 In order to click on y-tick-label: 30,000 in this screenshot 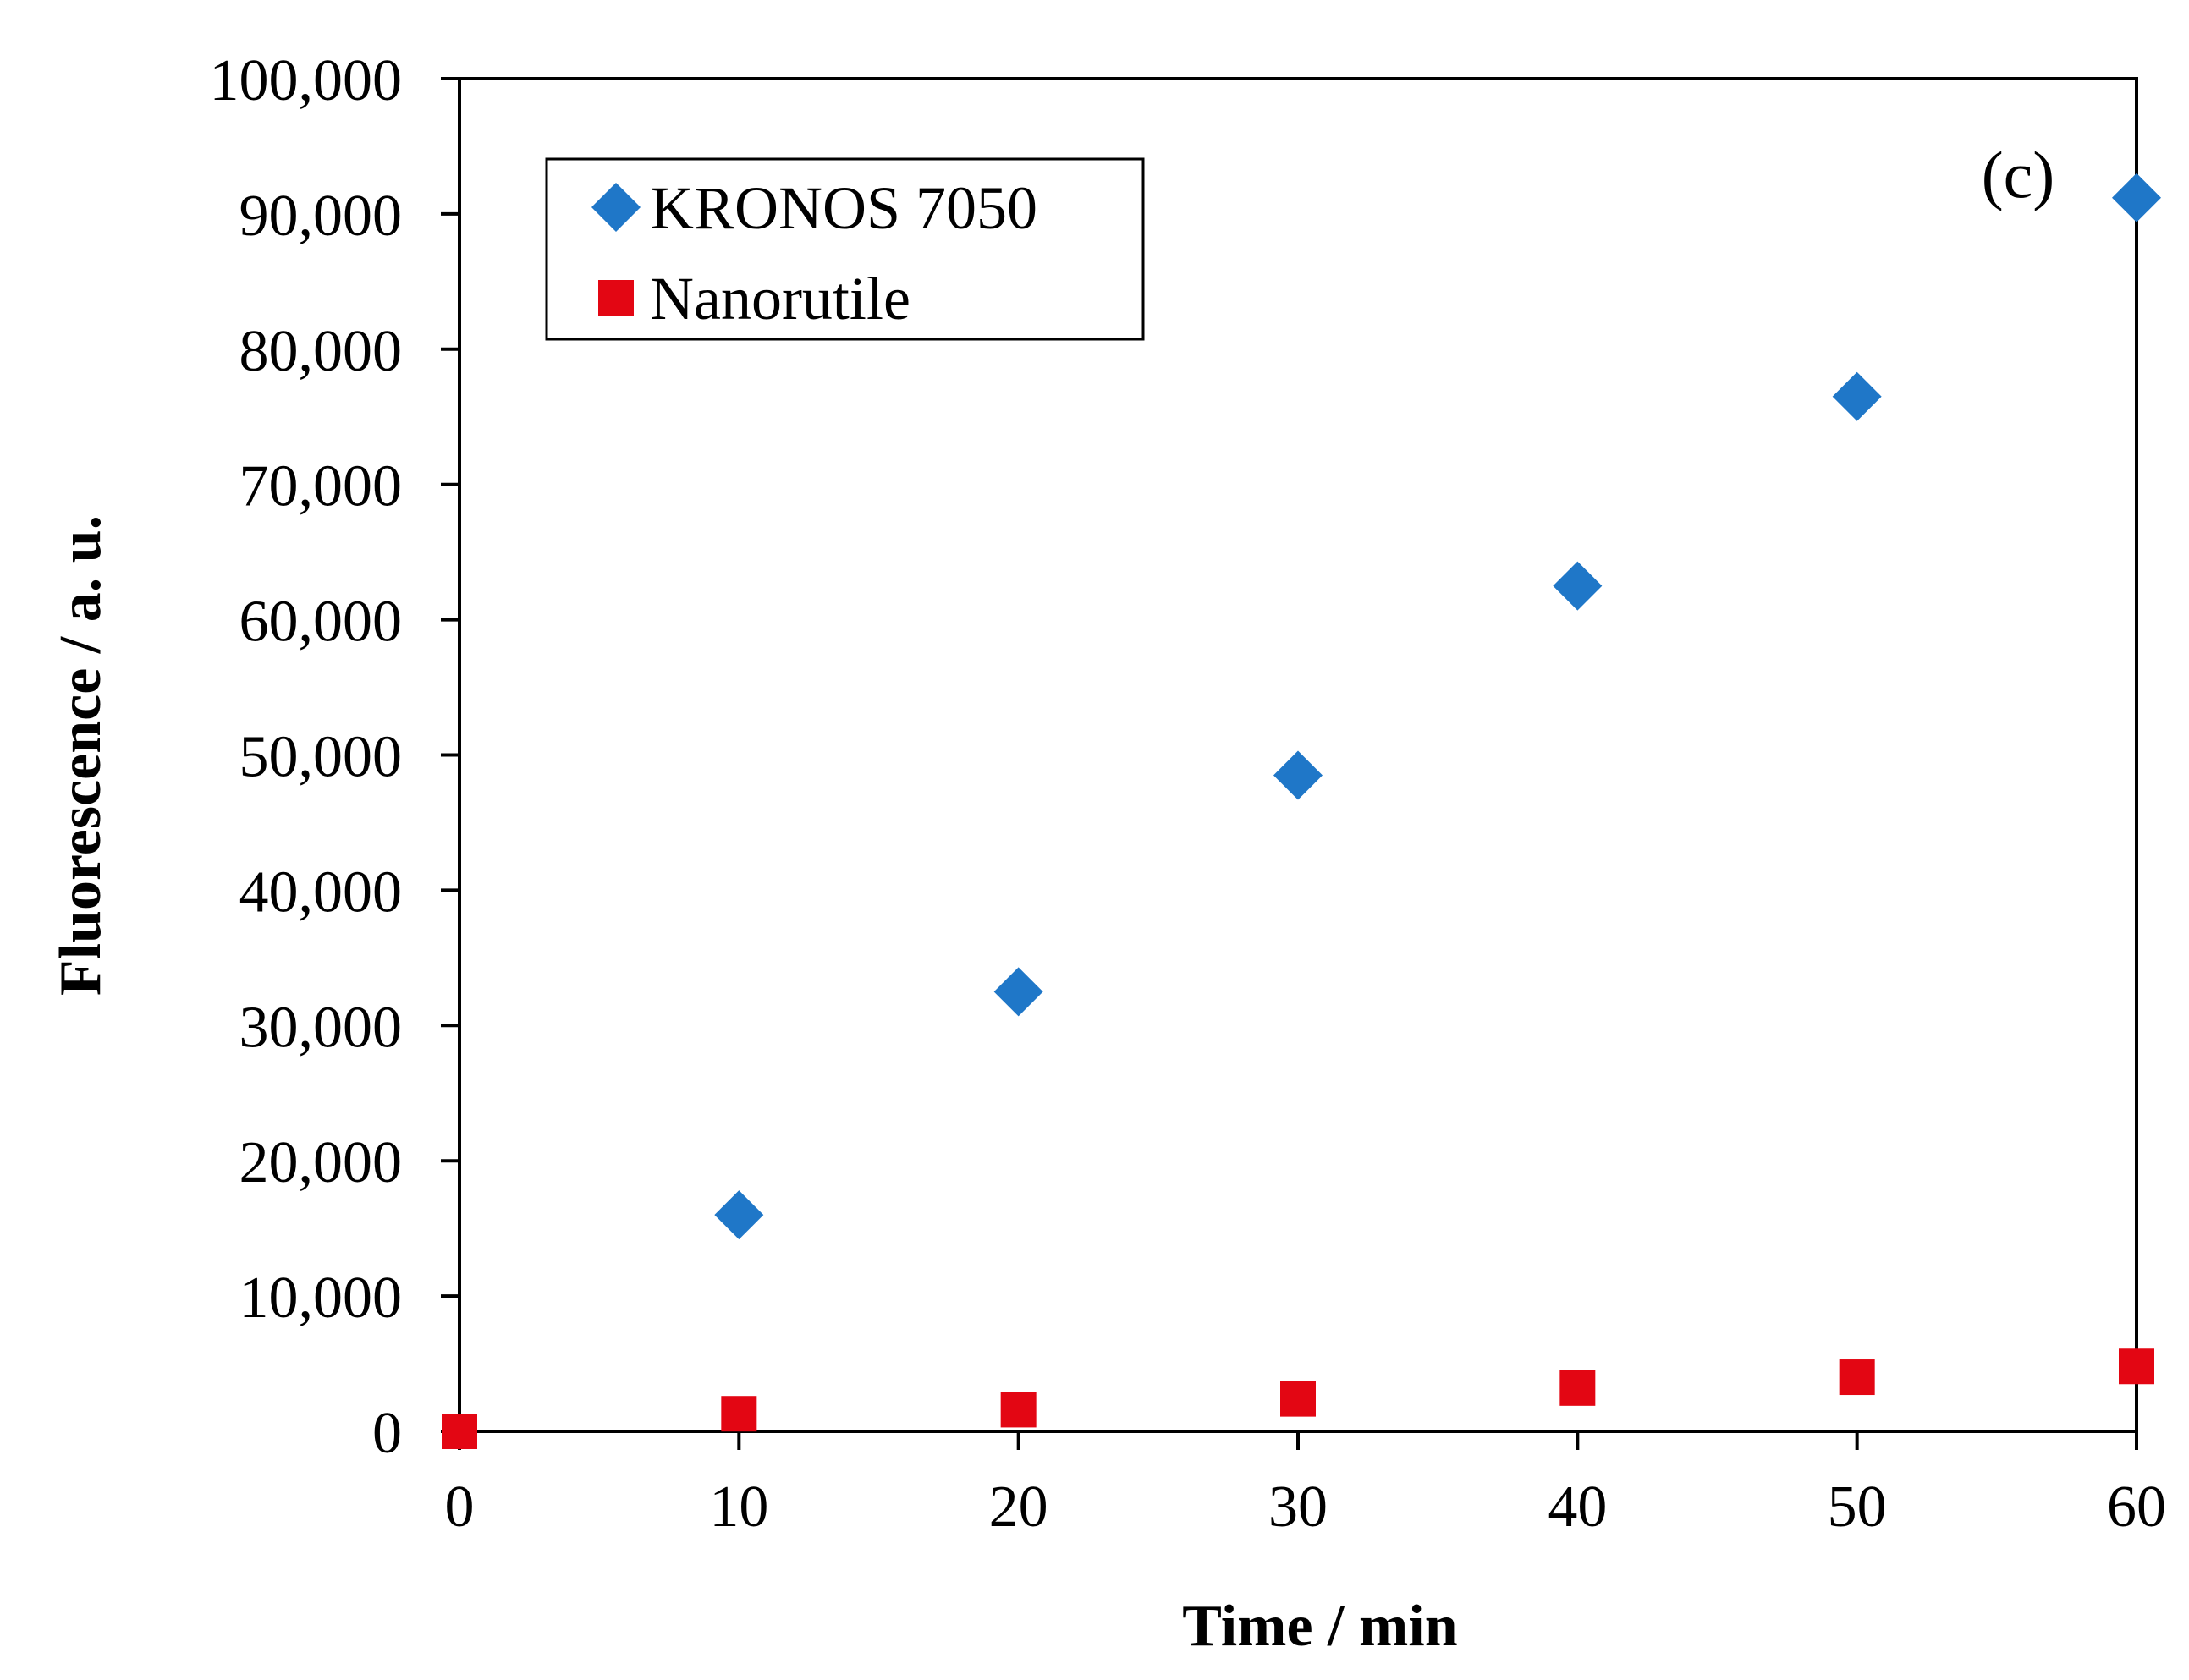, I will do `click(321, 1027)`.